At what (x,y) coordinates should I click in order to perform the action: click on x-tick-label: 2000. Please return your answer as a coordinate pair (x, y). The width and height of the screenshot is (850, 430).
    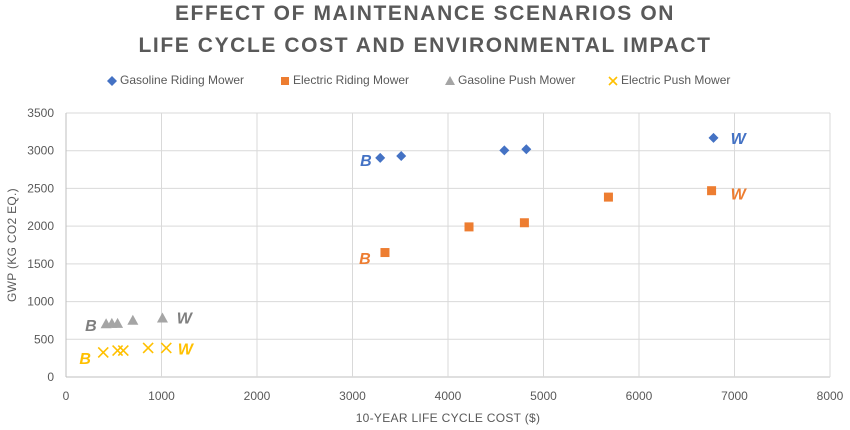
    Looking at the image, I should click on (257, 396).